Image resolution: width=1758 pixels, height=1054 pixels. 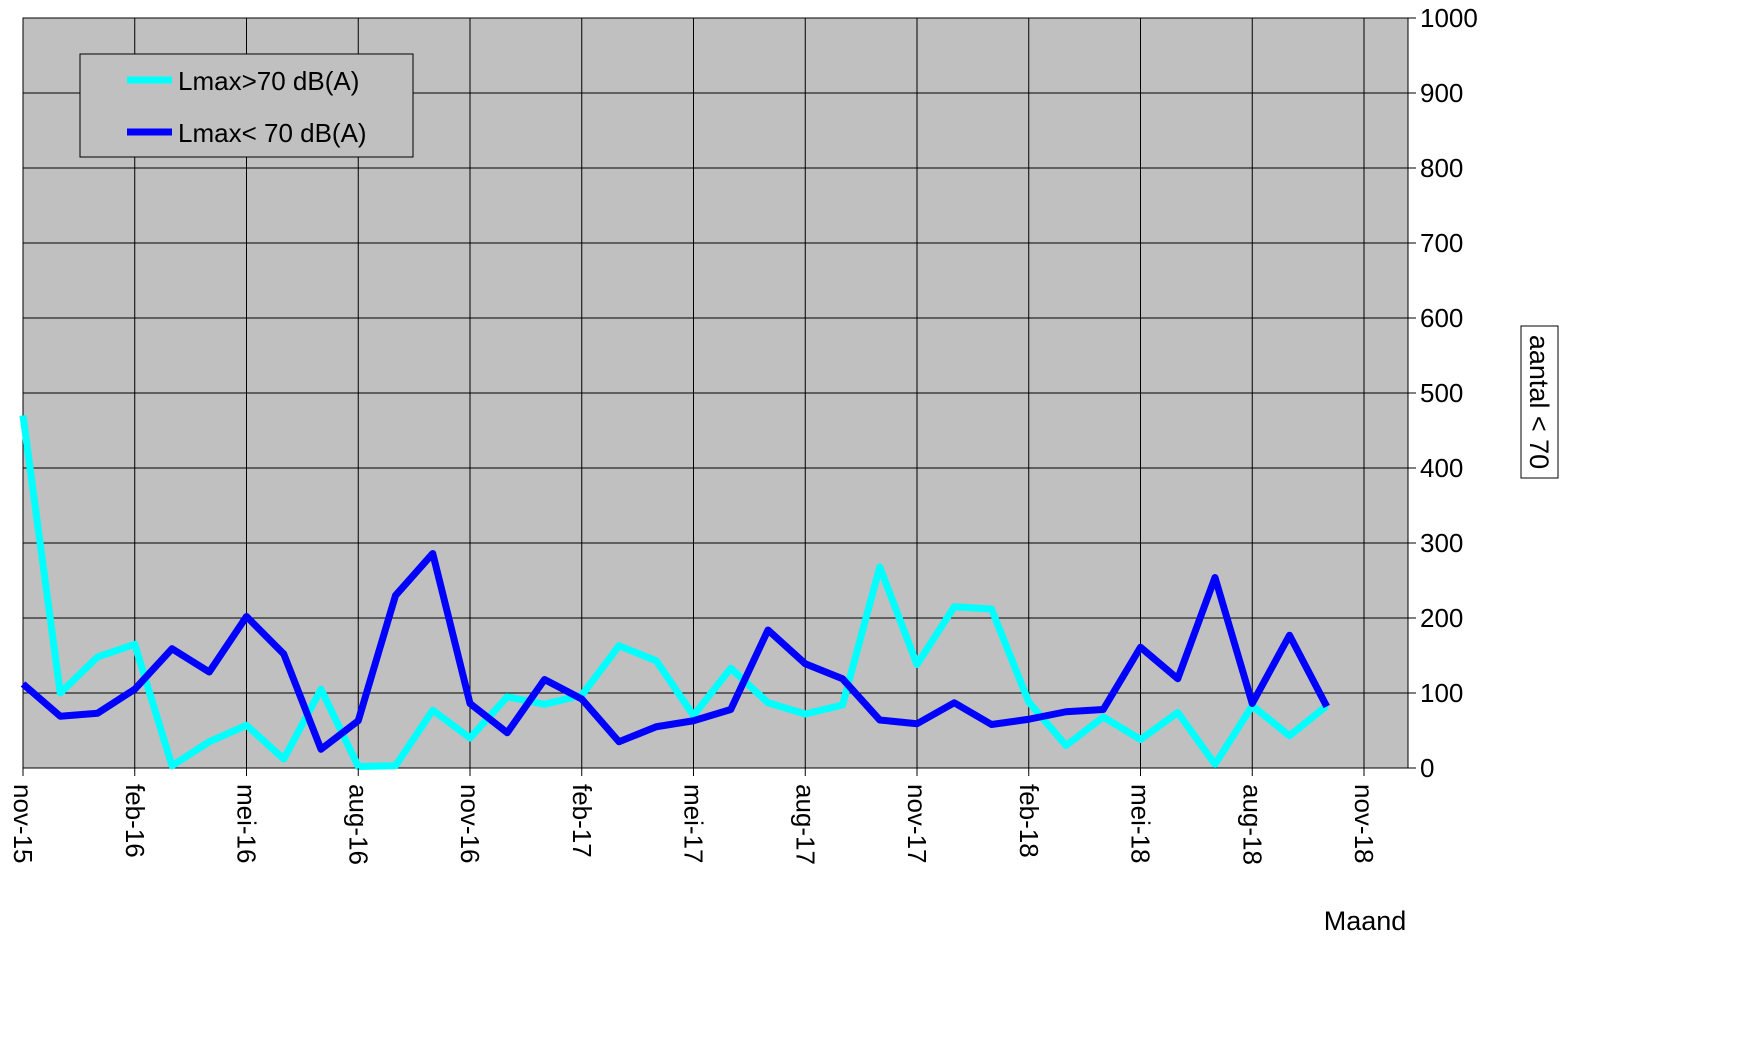 I want to click on y-tick-label: 300, so click(x=1441, y=543).